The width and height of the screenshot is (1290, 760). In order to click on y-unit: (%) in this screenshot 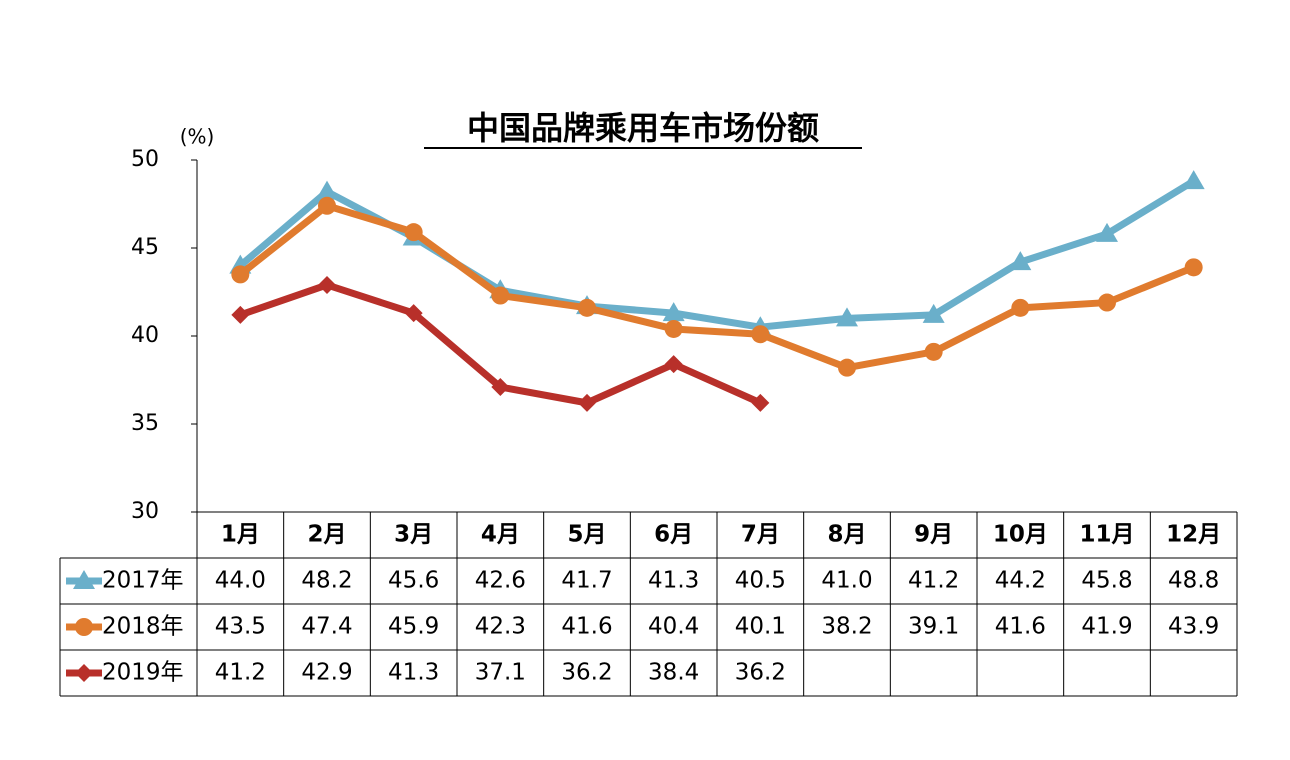, I will do `click(197, 137)`.